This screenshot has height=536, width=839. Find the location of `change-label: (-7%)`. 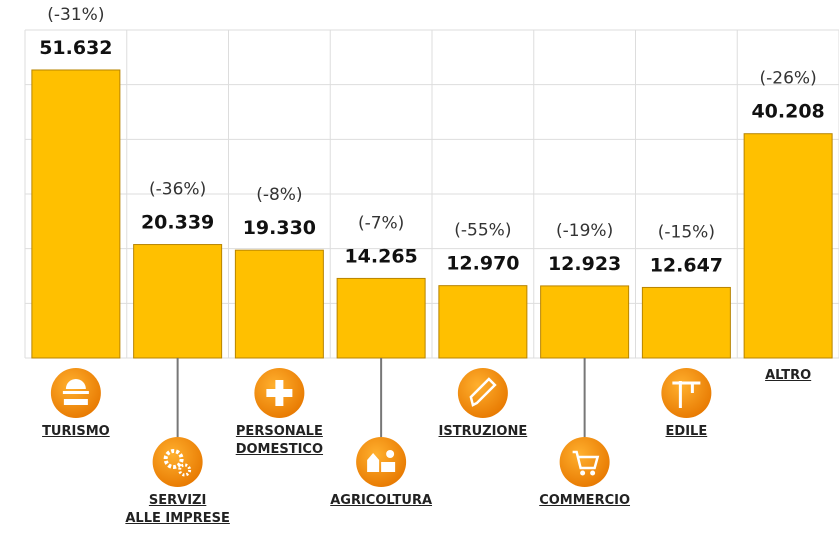

change-label: (-7%) is located at coordinates (381, 223).